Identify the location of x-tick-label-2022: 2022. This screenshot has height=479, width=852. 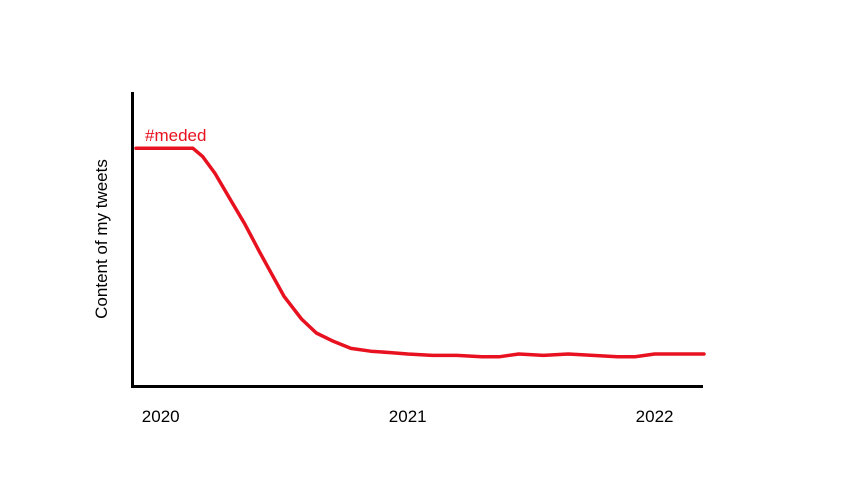
(655, 416).